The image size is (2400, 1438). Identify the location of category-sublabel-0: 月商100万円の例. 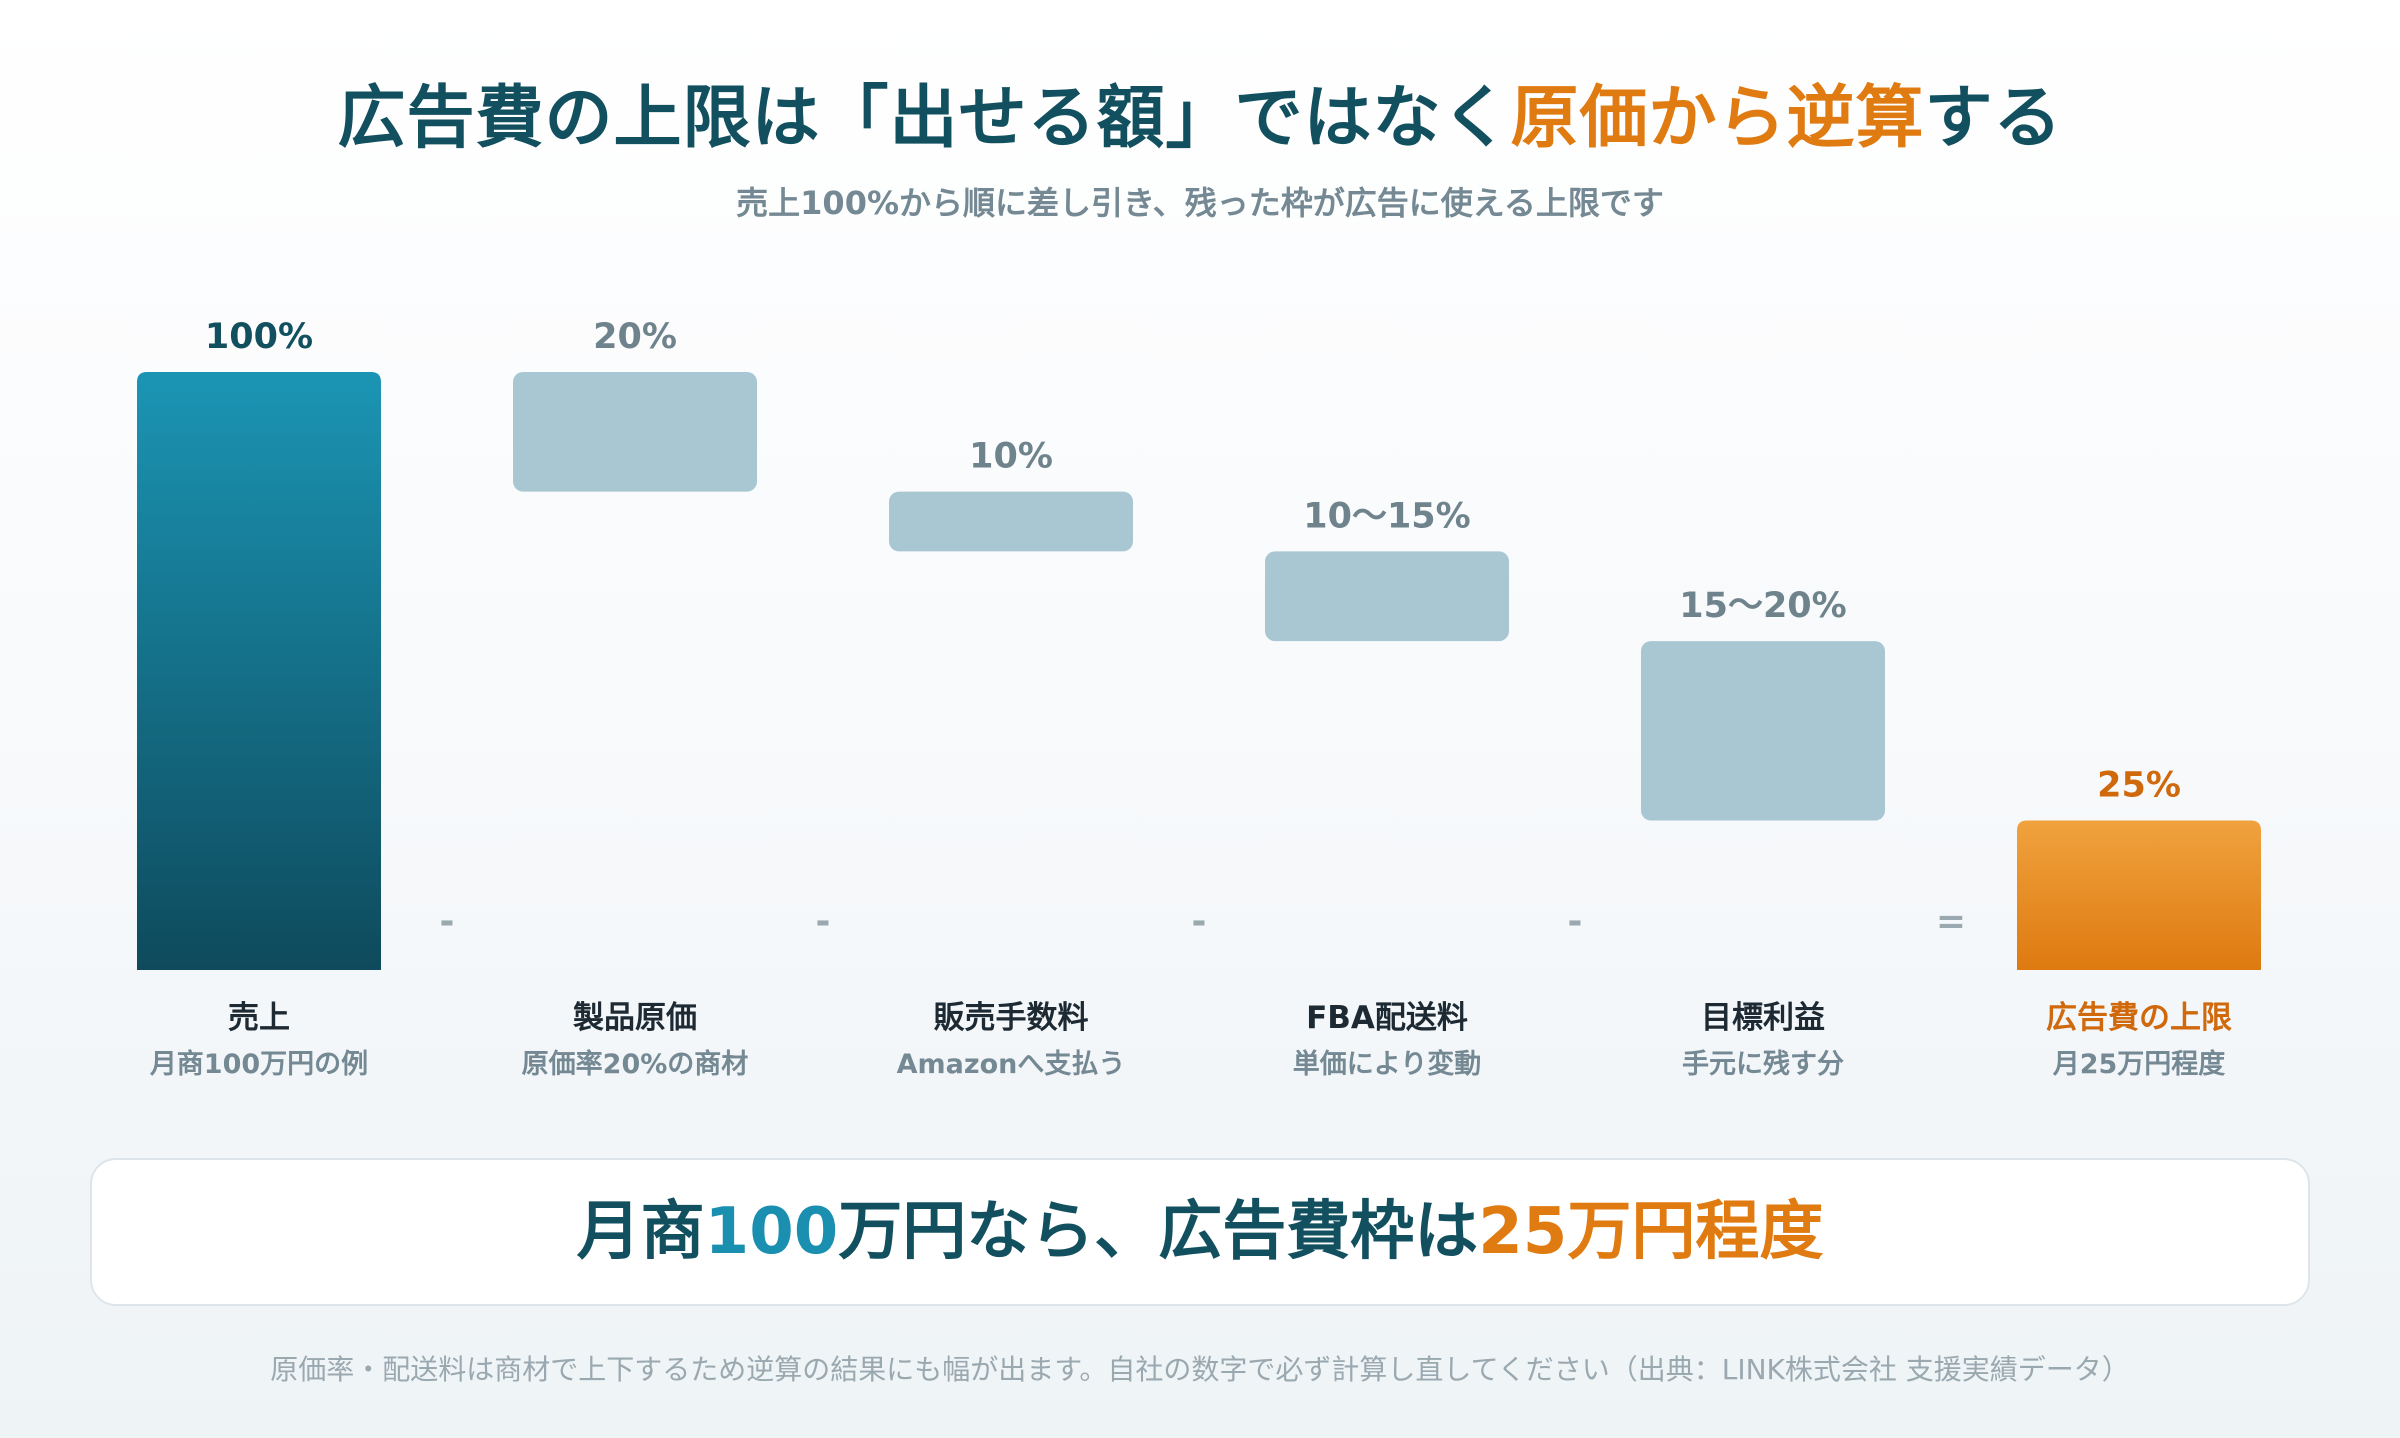
(258, 1064).